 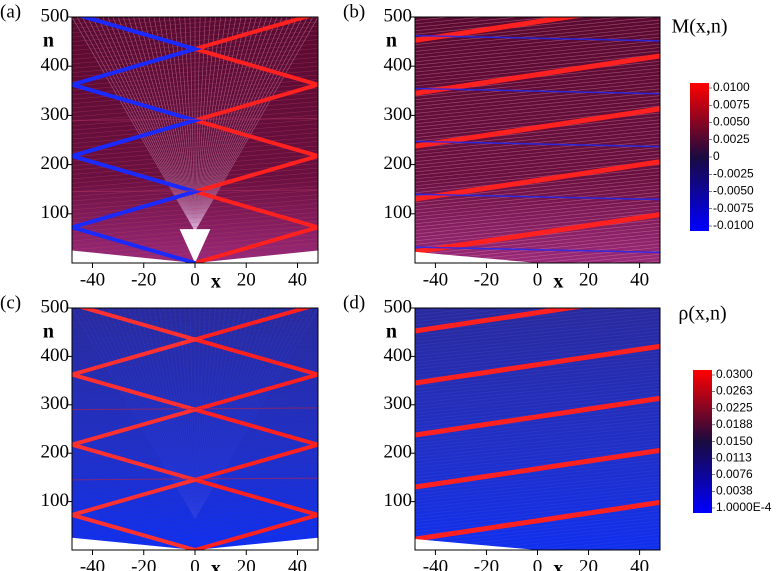 I want to click on colorbar-tick-label: 0.0263, so click(x=734, y=391).